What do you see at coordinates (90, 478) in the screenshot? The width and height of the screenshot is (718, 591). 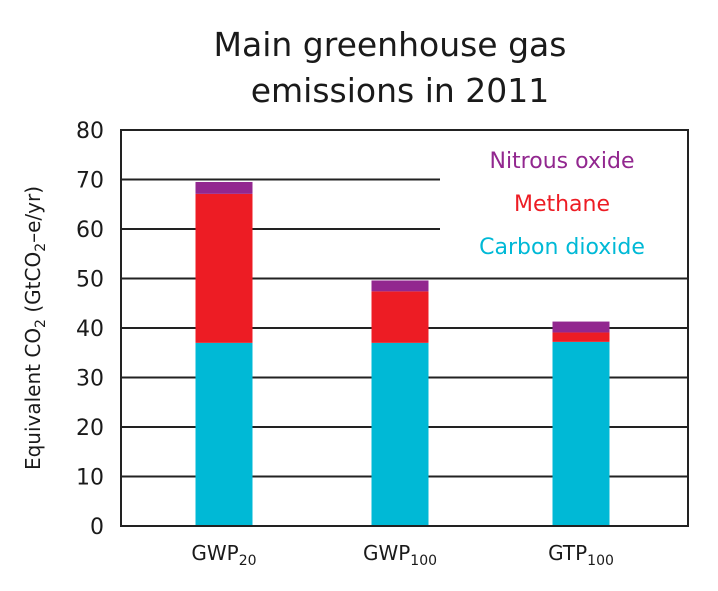 I see `y-tick-label: 10` at bounding box center [90, 478].